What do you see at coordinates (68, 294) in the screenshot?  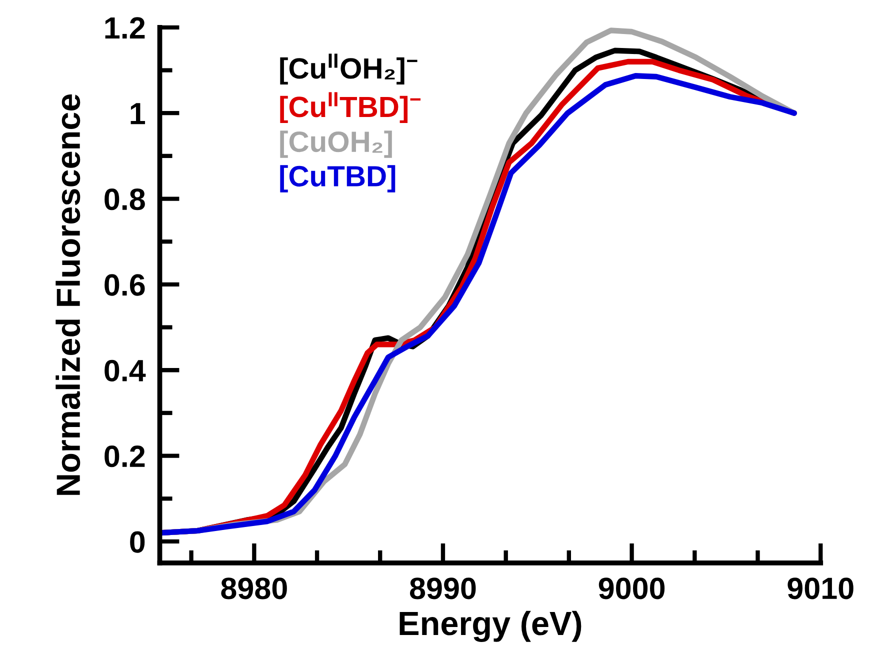 I see `y-axis-title: Normalized Fluorescence` at bounding box center [68, 294].